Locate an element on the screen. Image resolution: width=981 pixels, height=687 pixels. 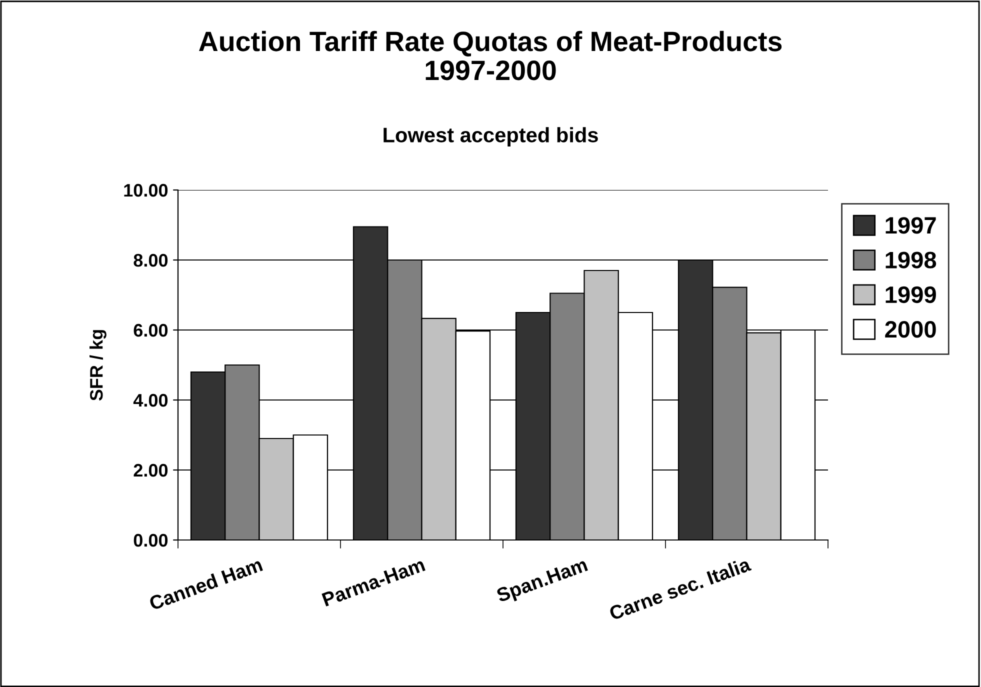
chart-title: Auction Tariff Rate Quotas of Meat-Products 1997-2000 is located at coordinates (490, 55).